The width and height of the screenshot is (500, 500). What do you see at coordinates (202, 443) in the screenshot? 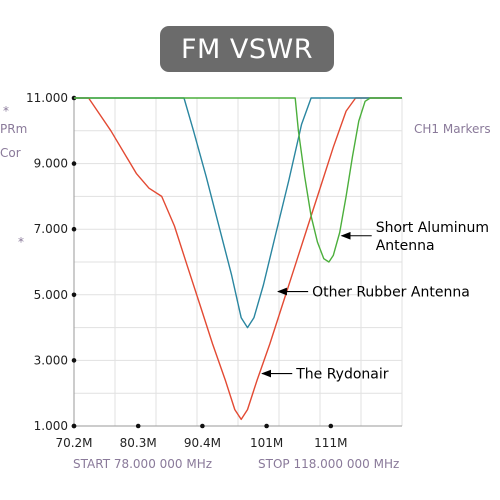
I see `x-tick-label: 90.4M` at bounding box center [202, 443].